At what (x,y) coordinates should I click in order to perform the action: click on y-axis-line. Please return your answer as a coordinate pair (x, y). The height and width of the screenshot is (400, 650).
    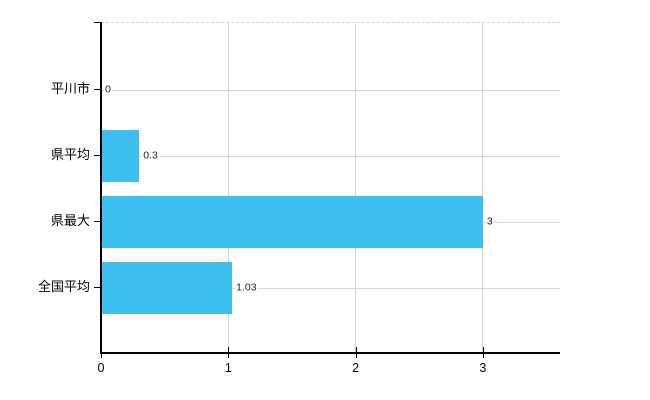
    Looking at the image, I should click on (101, 188).